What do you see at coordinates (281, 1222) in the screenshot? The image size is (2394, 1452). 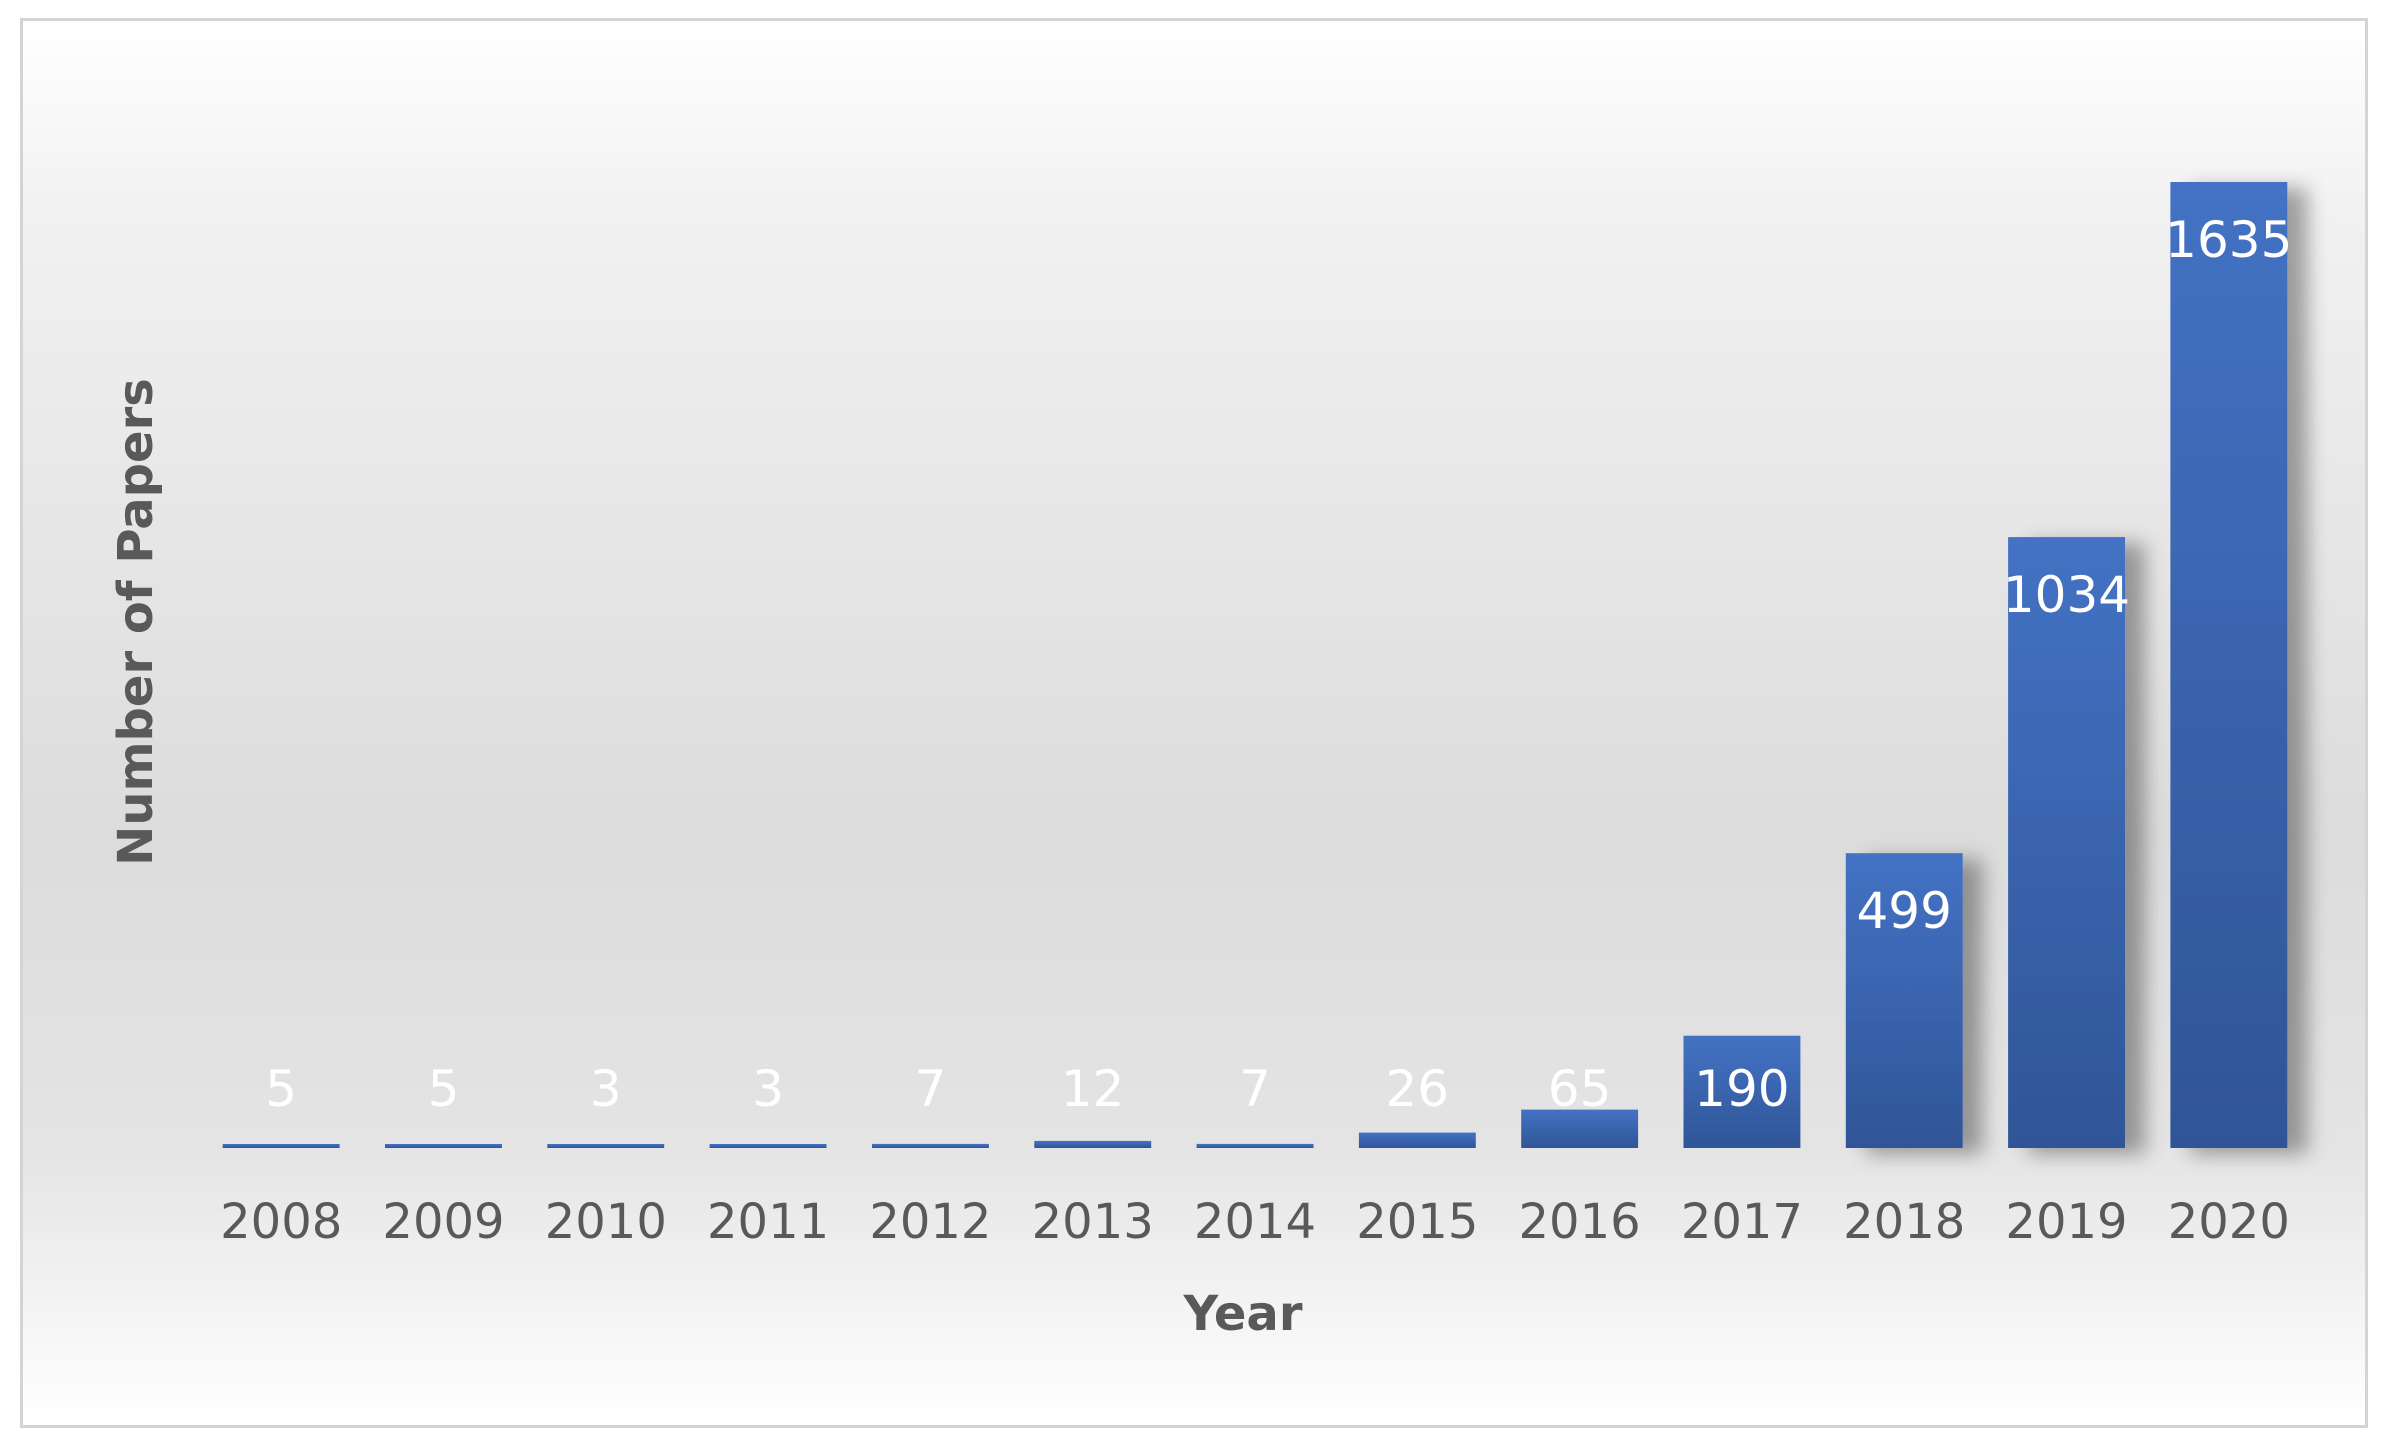 I see `x-tick-label-2008: 2008` at bounding box center [281, 1222].